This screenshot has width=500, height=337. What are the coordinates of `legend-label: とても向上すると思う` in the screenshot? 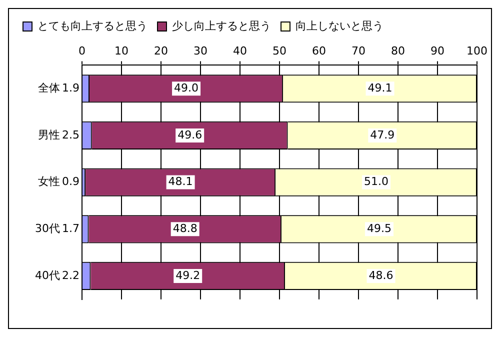 It's located at (93, 25).